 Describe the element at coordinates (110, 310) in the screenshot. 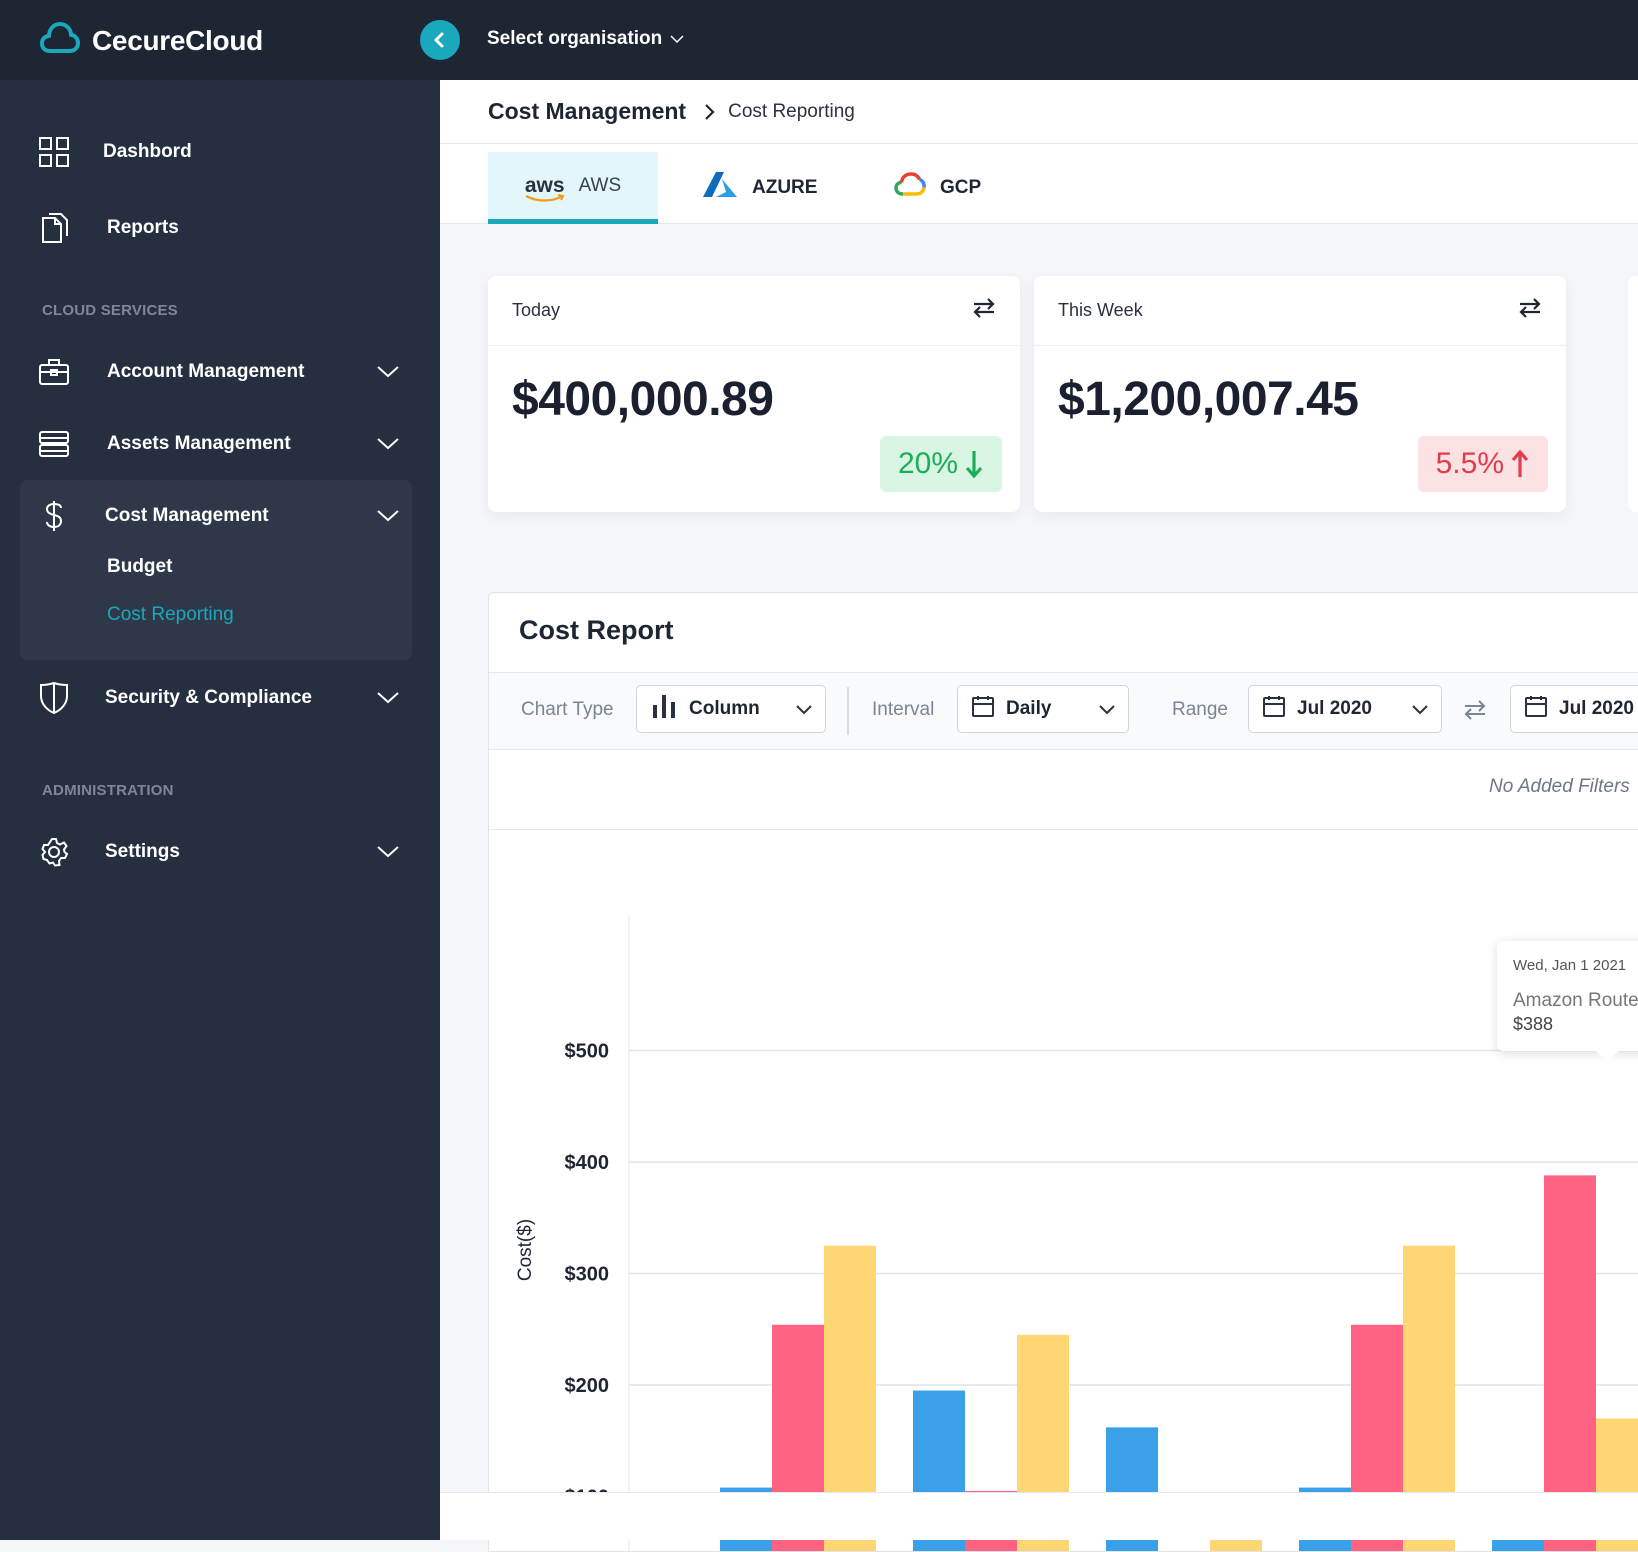

I see `section-title-cloud-services: CLOUD SERVICES` at that location.